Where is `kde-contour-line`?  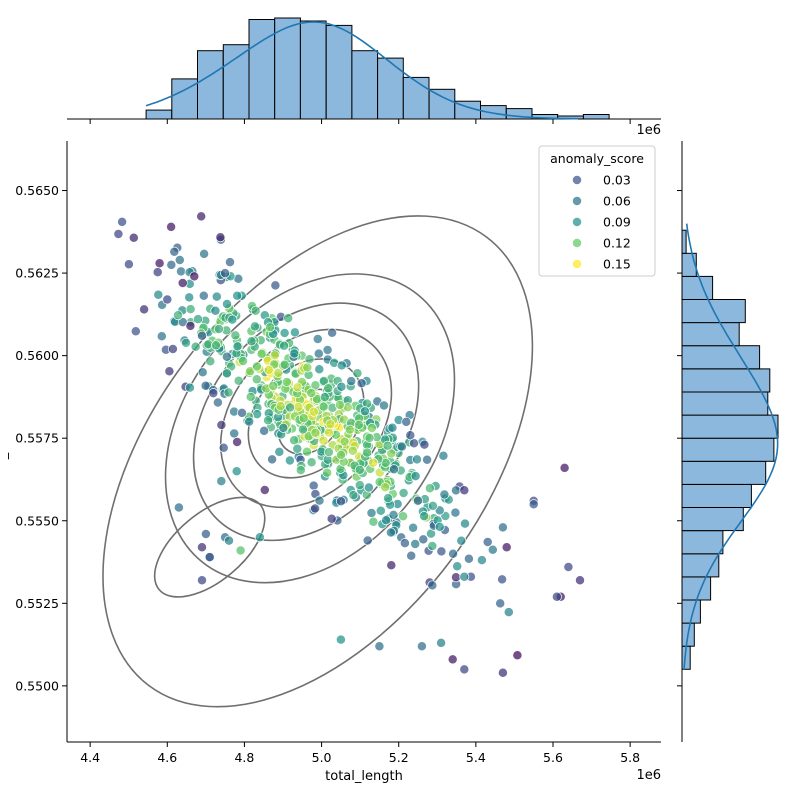 kde-contour-line is located at coordinates (209, 547).